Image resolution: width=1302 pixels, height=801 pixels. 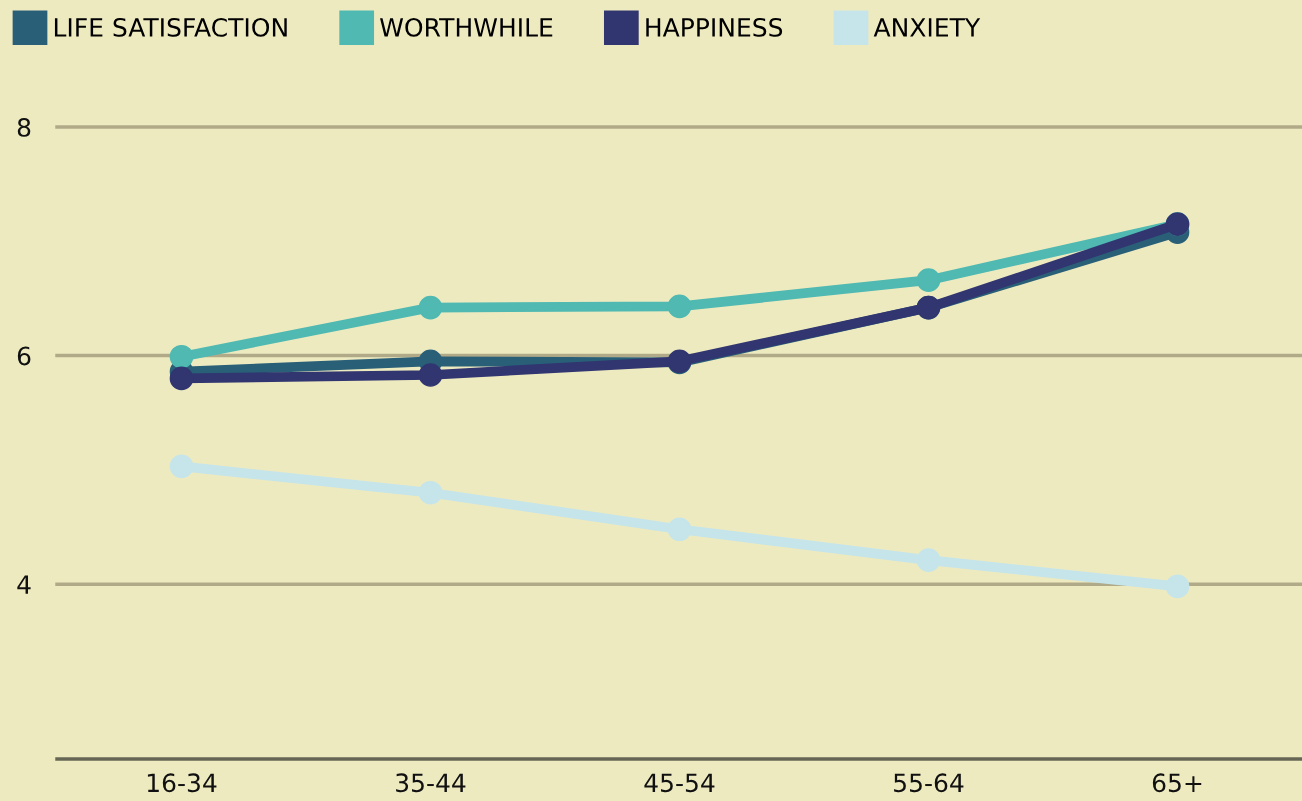 I want to click on y-tick-label: 4, so click(x=24, y=584).